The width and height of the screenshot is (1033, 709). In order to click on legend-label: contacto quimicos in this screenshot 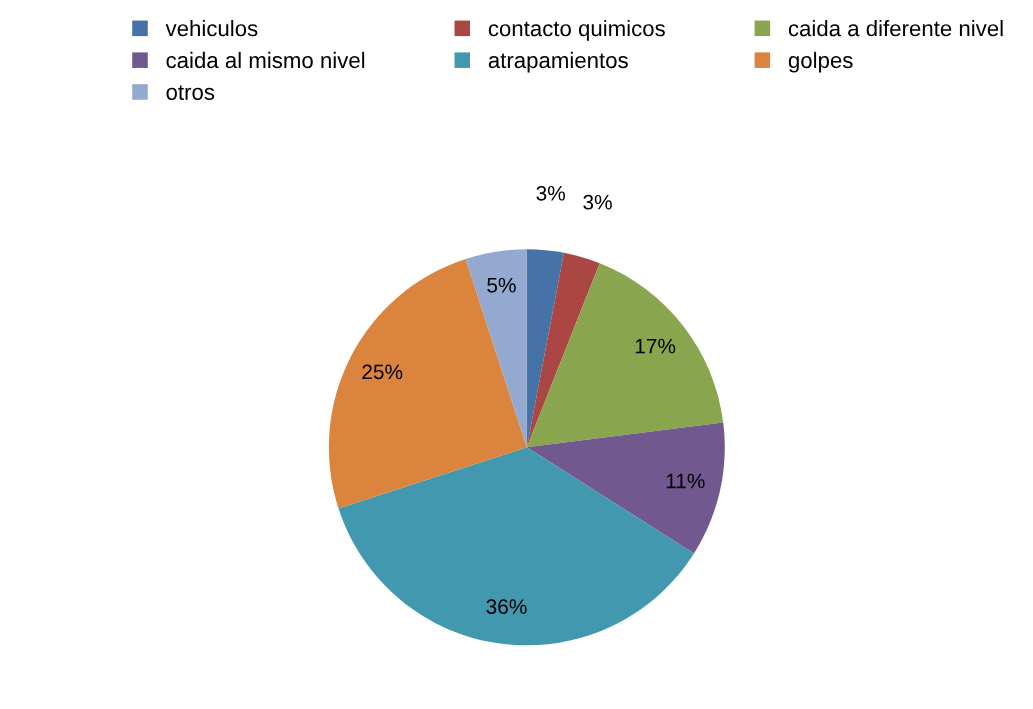, I will do `click(576, 30)`.